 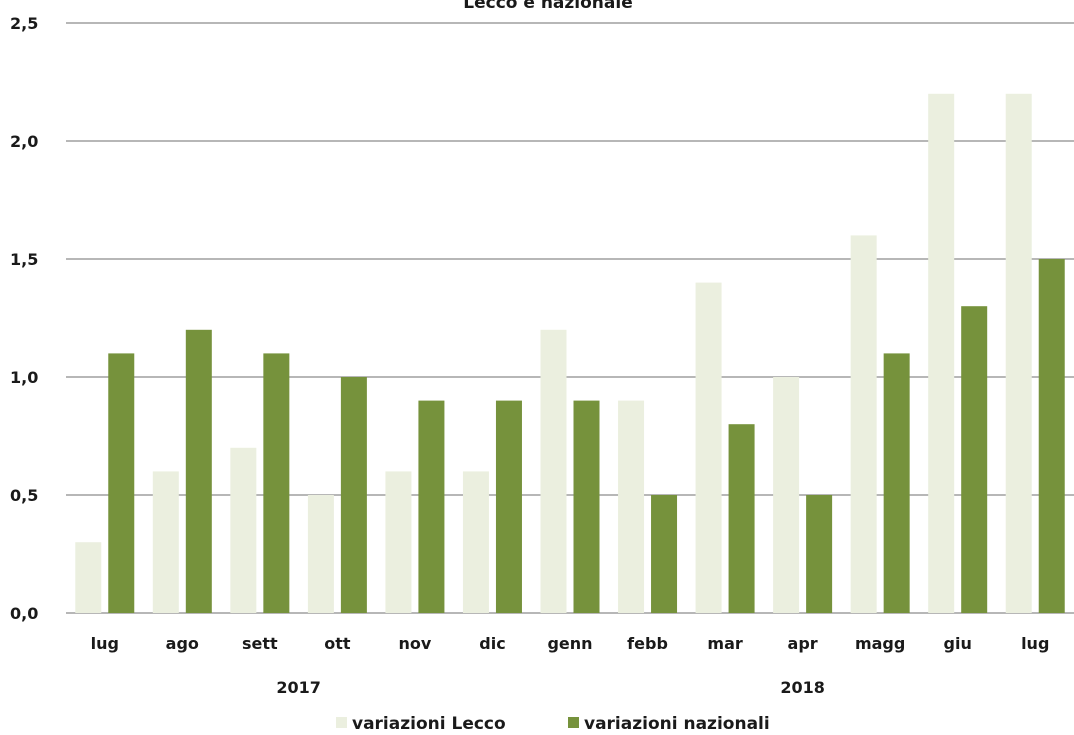 I want to click on y-tick-label: 2,5, so click(x=24, y=23).